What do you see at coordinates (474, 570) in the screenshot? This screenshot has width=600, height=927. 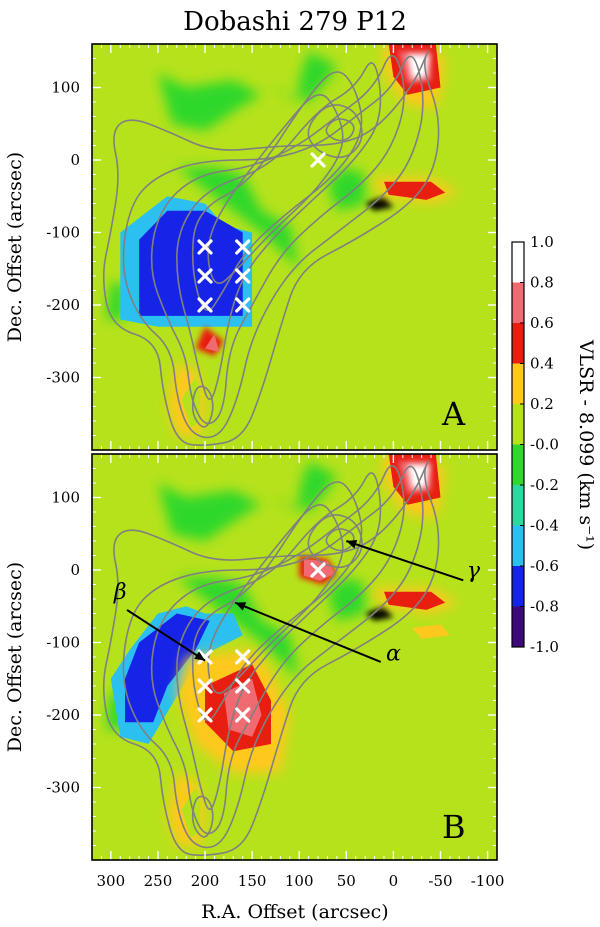 I see `annotation-label: γ` at bounding box center [474, 570].